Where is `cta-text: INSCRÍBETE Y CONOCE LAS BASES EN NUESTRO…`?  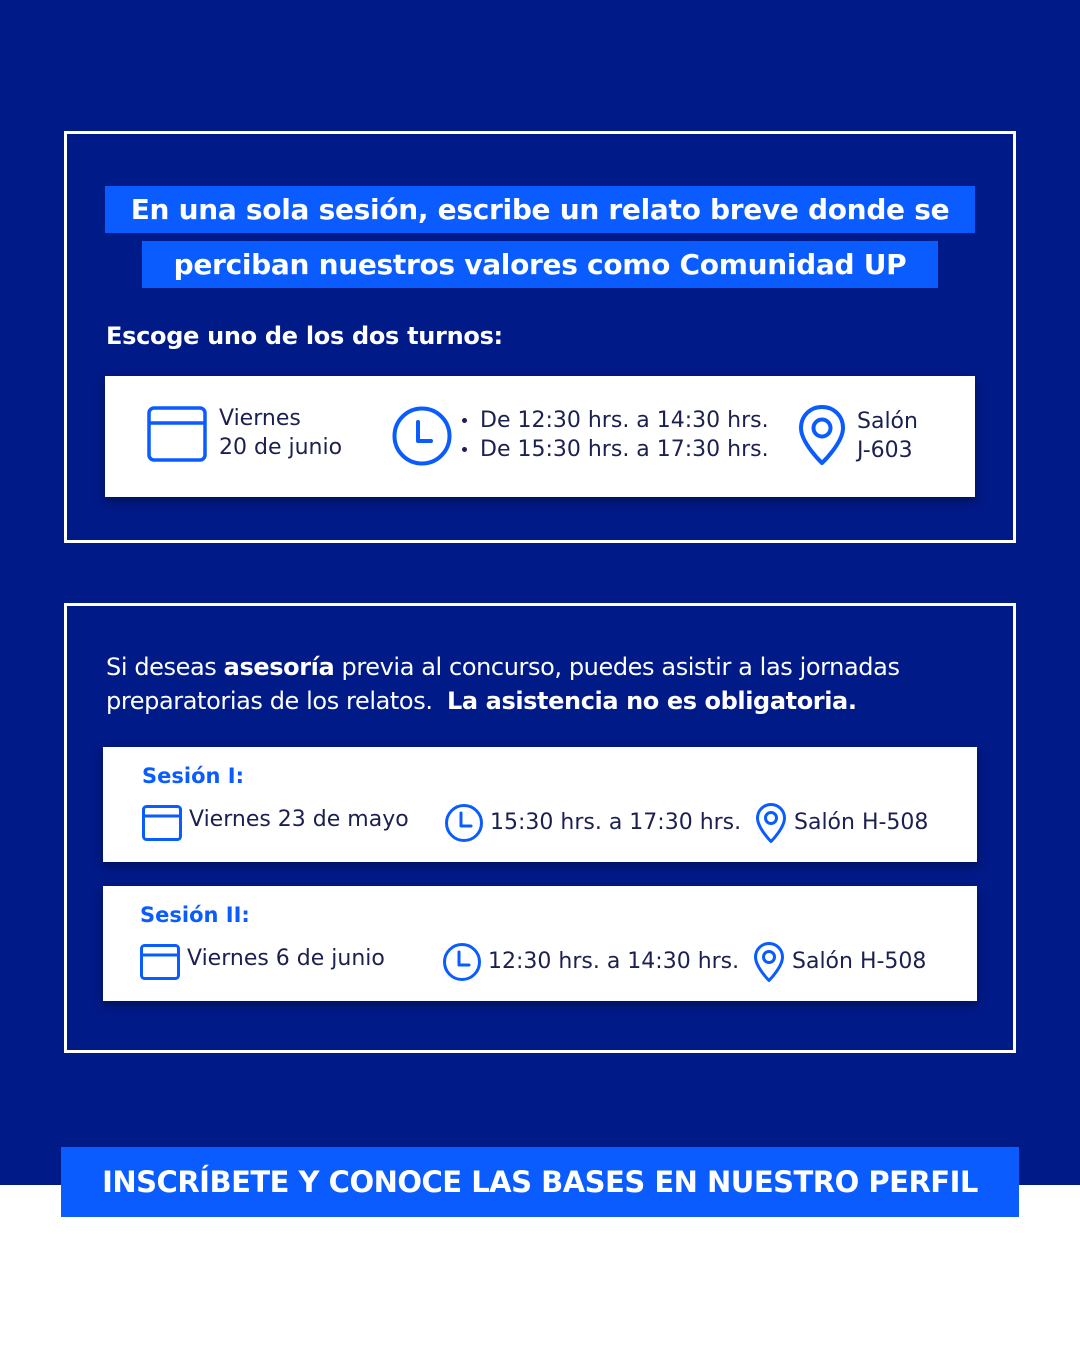 cta-text: INSCRÍBETE Y CONOCE LAS BASES EN NUESTRO… is located at coordinates (540, 1182).